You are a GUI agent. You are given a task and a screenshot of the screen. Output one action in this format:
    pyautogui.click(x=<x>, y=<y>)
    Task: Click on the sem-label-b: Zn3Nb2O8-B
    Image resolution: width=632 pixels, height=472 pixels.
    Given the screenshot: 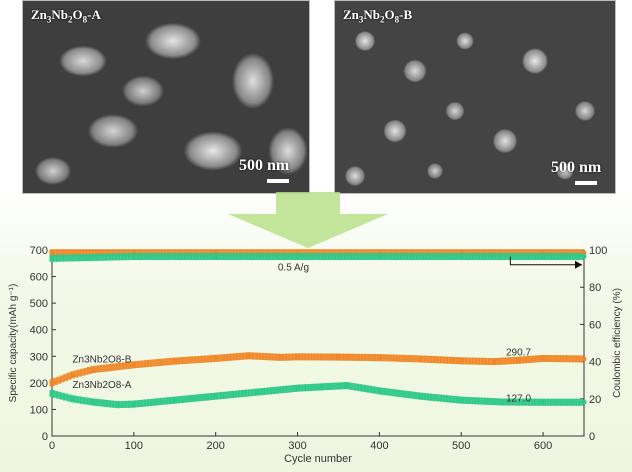 What is the action you would take?
    pyautogui.click(x=378, y=16)
    